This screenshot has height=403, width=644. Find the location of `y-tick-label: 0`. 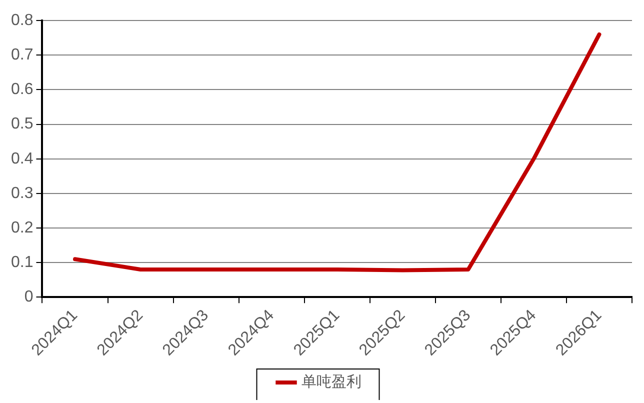

y-tick-label: 0 is located at coordinates (29, 297).